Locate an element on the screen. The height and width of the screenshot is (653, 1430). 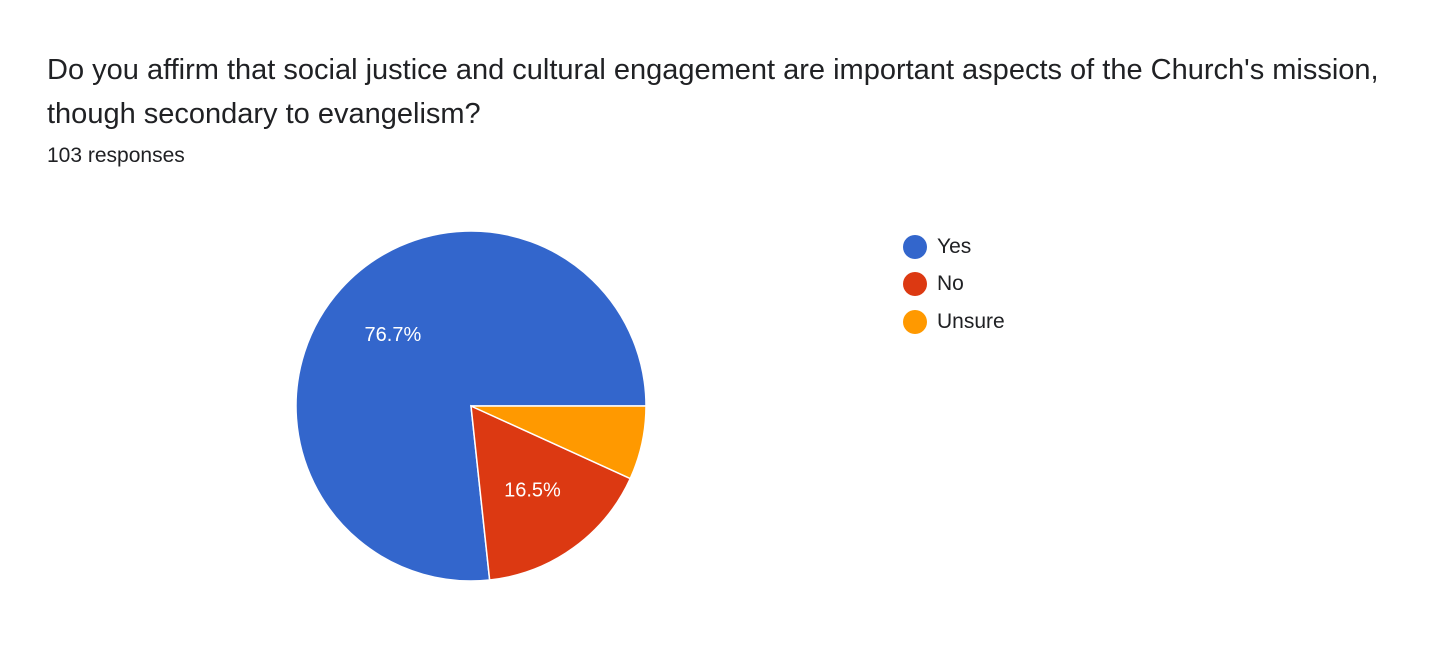
pie-slice-no is located at coordinates (551, 492).